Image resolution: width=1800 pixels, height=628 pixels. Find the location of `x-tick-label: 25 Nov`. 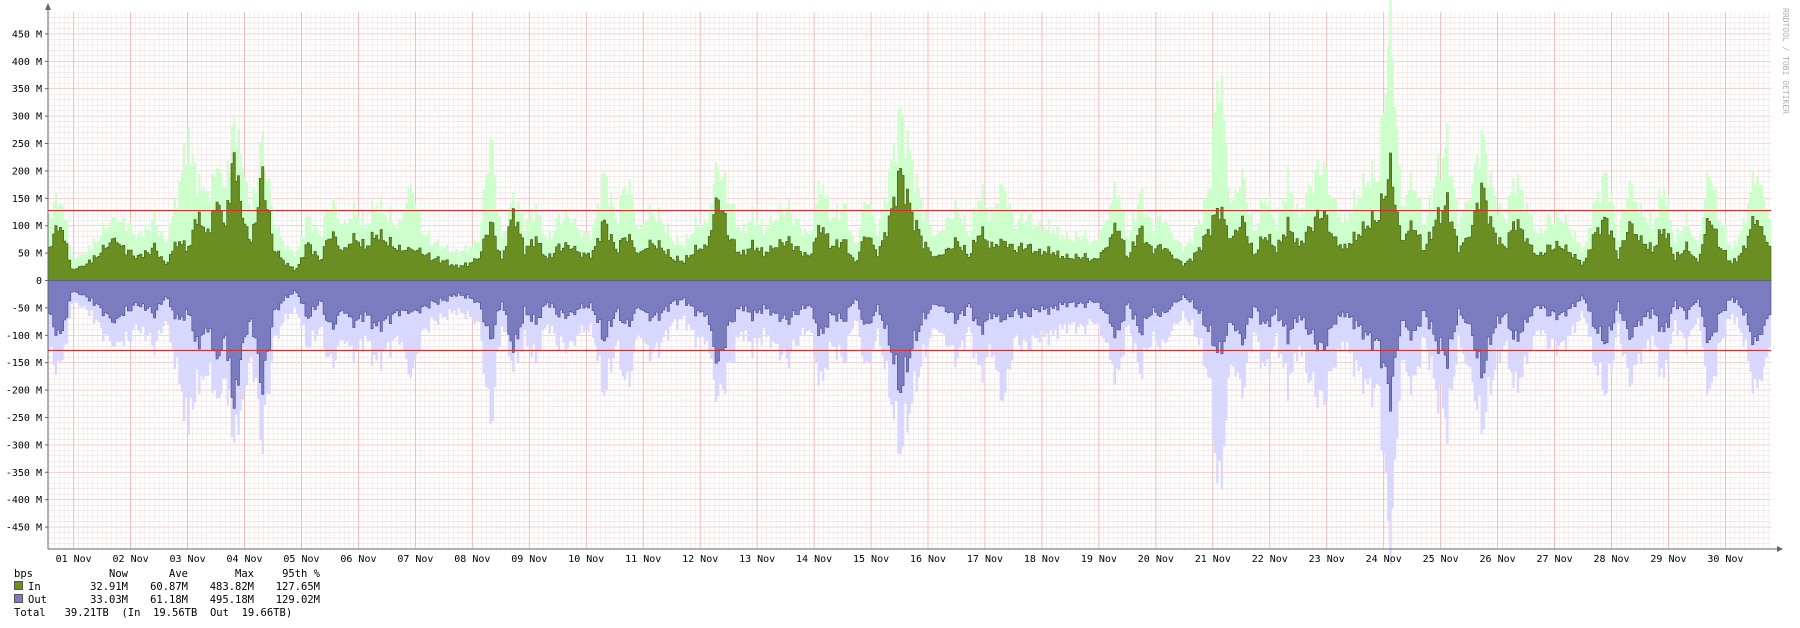

x-tick-label: 25 Nov is located at coordinates (1441, 559).